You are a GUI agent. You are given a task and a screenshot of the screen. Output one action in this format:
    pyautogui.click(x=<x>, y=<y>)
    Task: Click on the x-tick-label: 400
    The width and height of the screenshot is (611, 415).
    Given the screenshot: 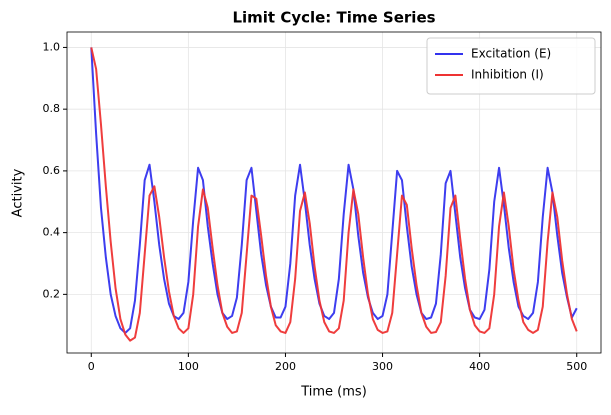 What is the action you would take?
    pyautogui.click(x=479, y=366)
    